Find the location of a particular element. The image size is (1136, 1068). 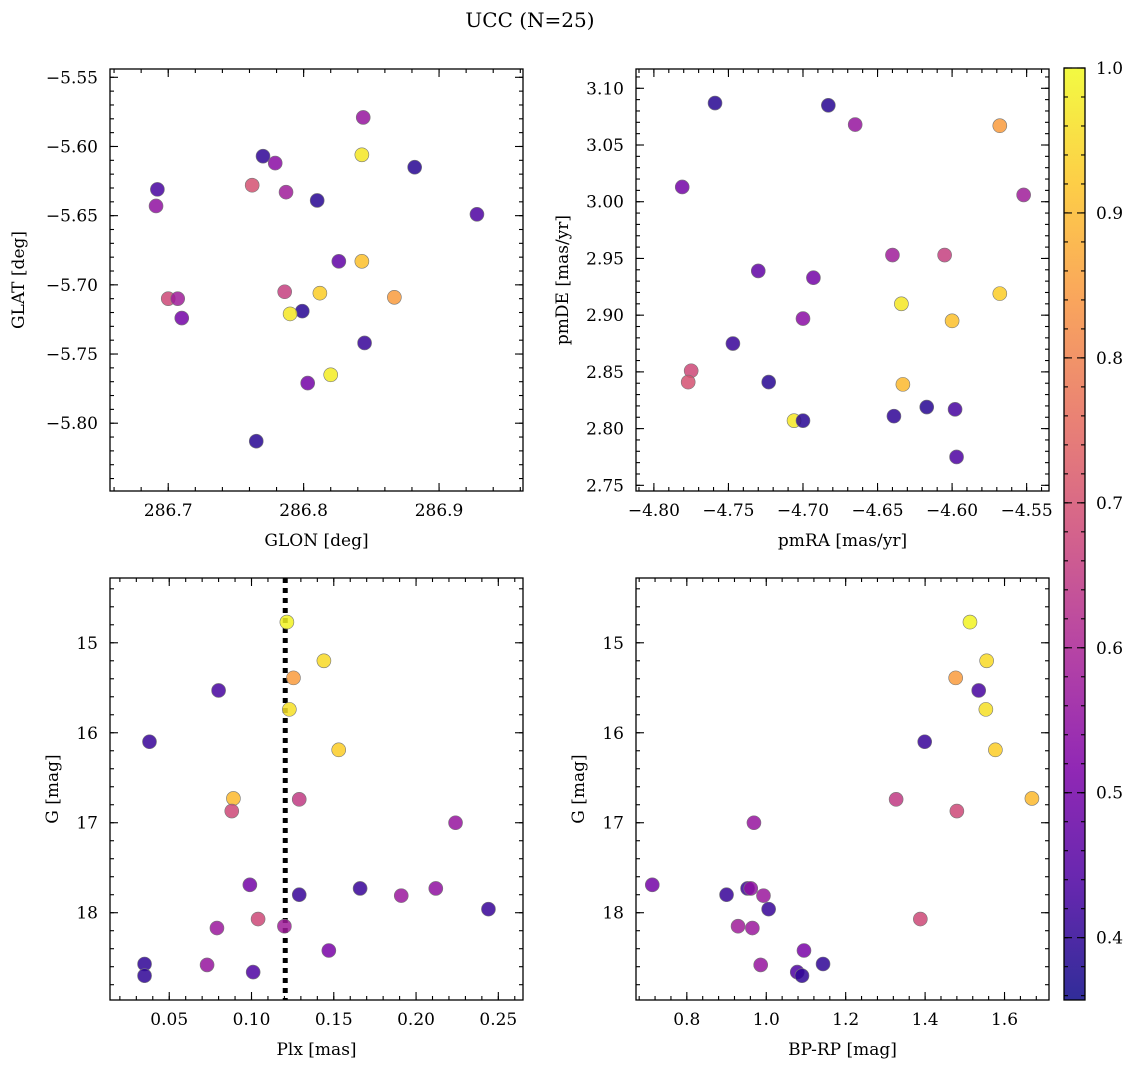

x-tick-label: 1.2 is located at coordinates (845, 1020).